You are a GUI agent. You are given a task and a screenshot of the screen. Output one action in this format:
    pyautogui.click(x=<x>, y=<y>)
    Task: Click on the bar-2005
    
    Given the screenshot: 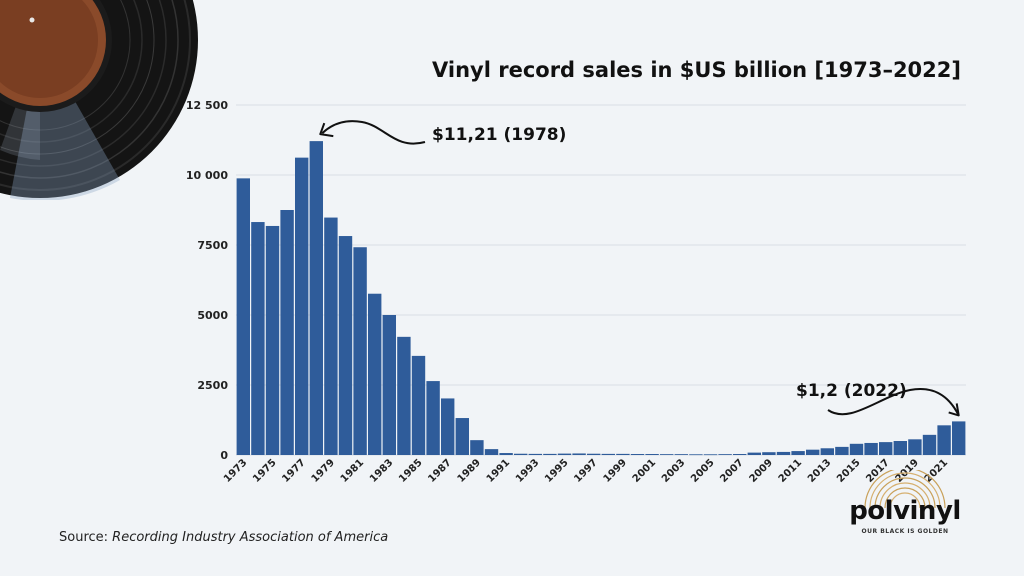 What is the action you would take?
    pyautogui.click(x=710, y=455)
    